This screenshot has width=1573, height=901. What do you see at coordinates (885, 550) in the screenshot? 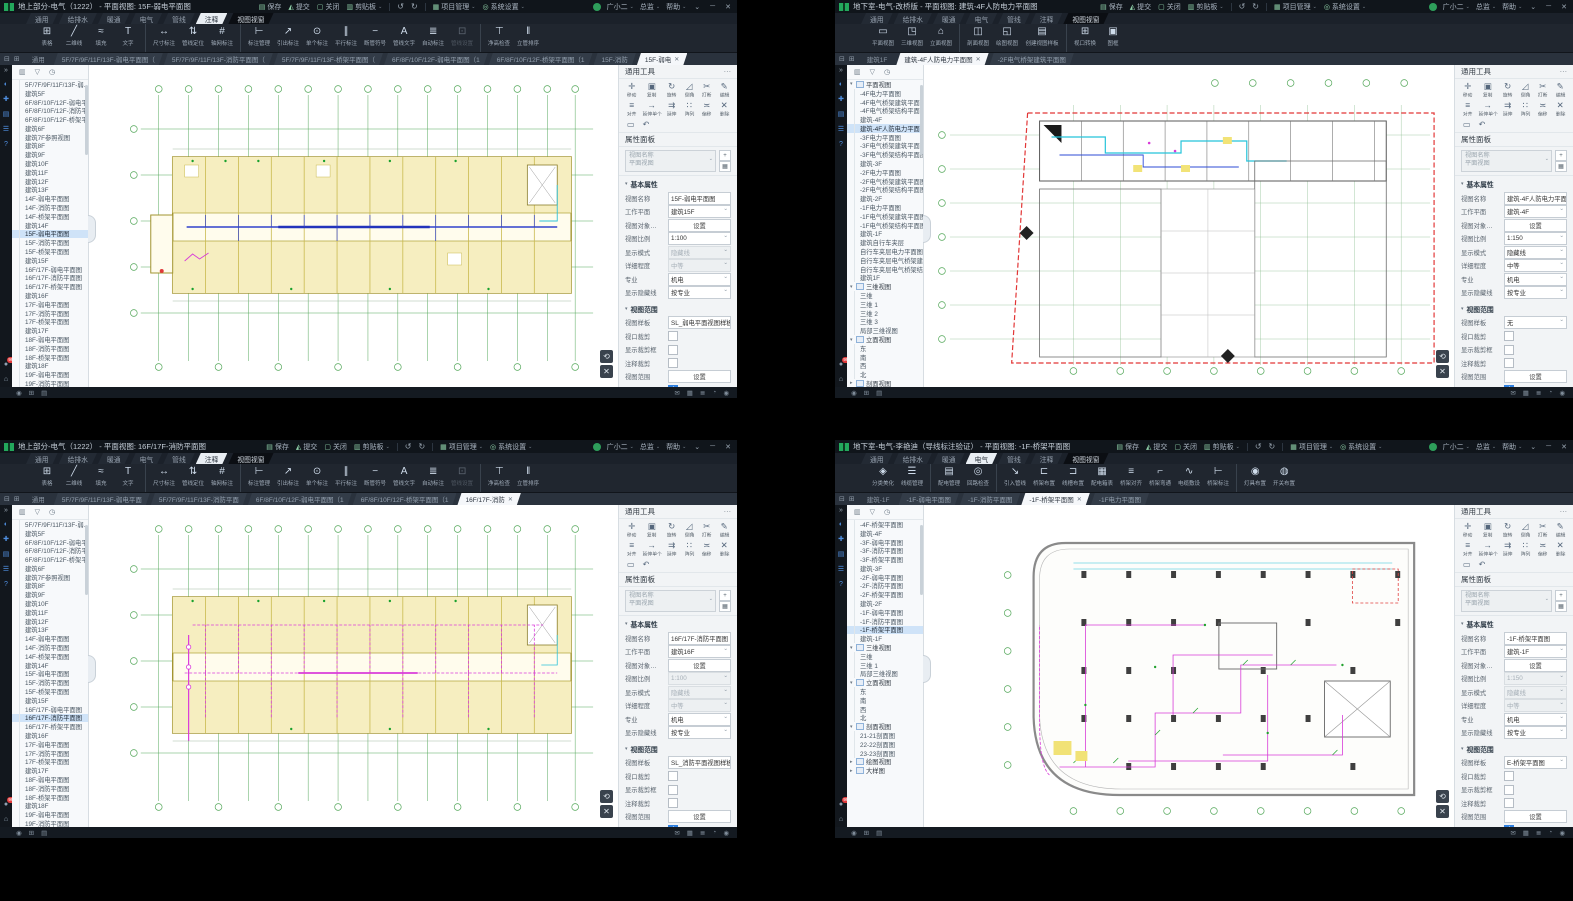
I see `tree-row: -3F-消防平面图` at bounding box center [885, 550].